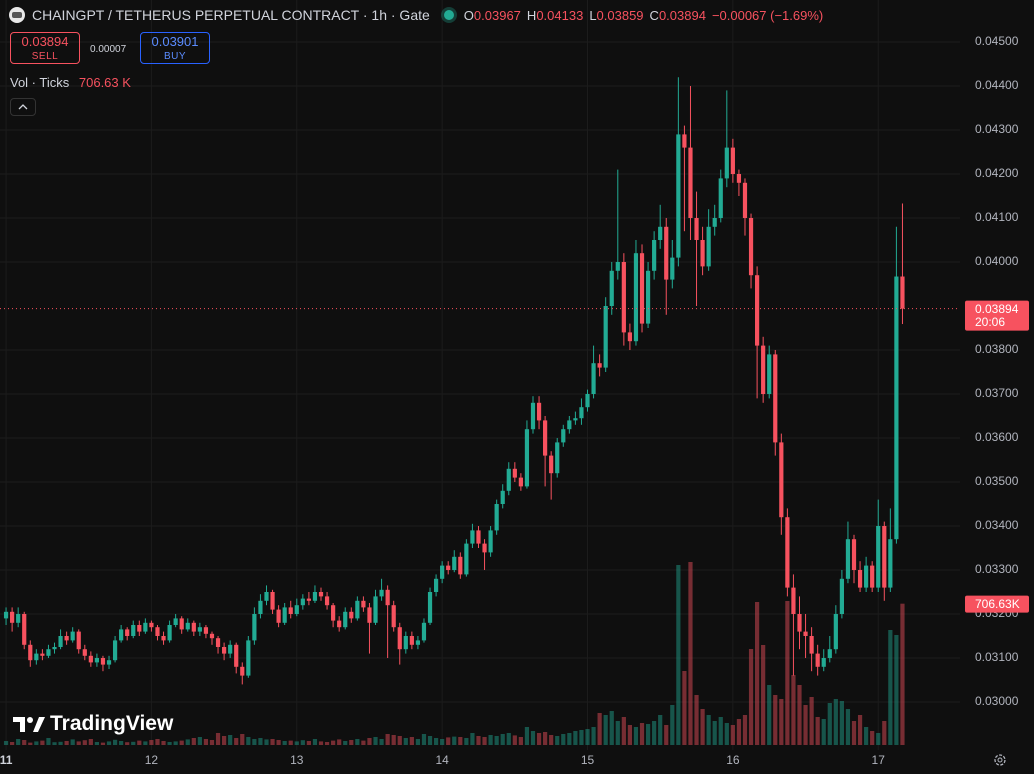  Describe the element at coordinates (997, 261) in the screenshot. I see `y-tick-label: 0.04000` at that location.